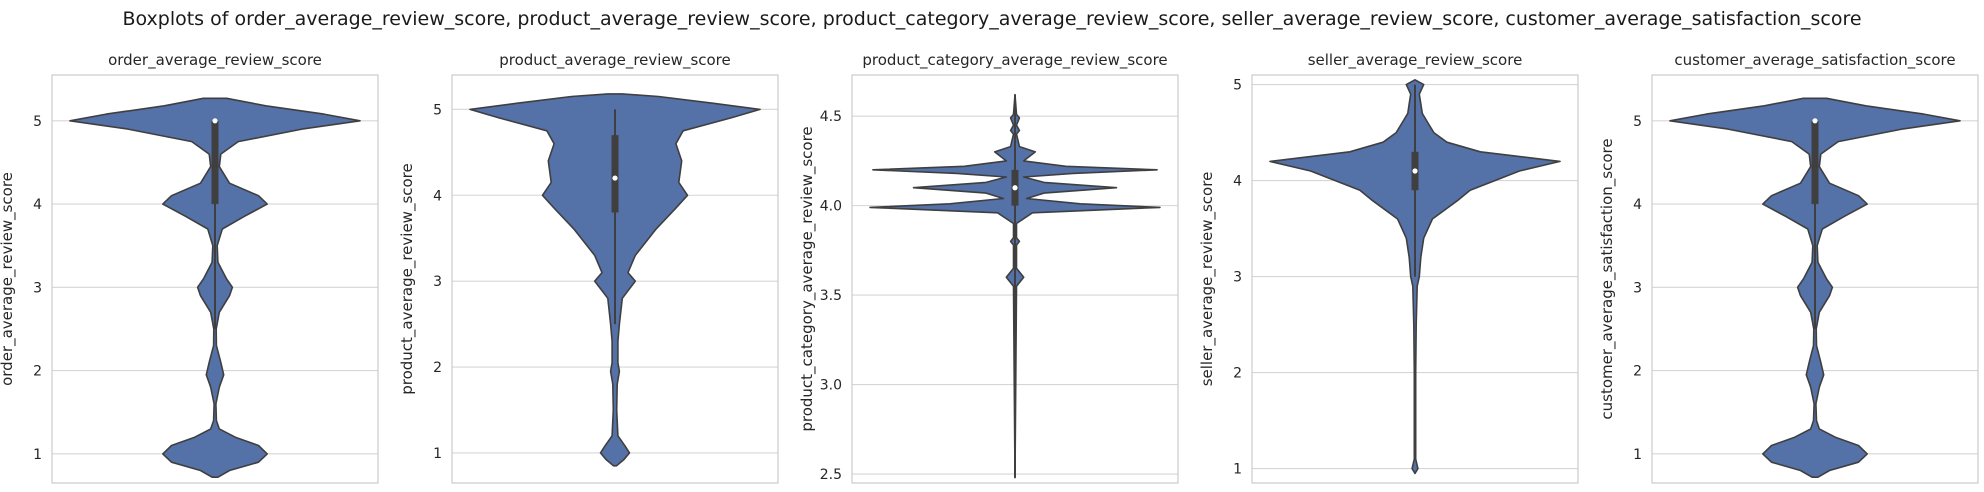 The width and height of the screenshot is (1984, 492). Describe the element at coordinates (1207, 279) in the screenshot. I see `y-axis-label: seller_average_review_score` at that location.